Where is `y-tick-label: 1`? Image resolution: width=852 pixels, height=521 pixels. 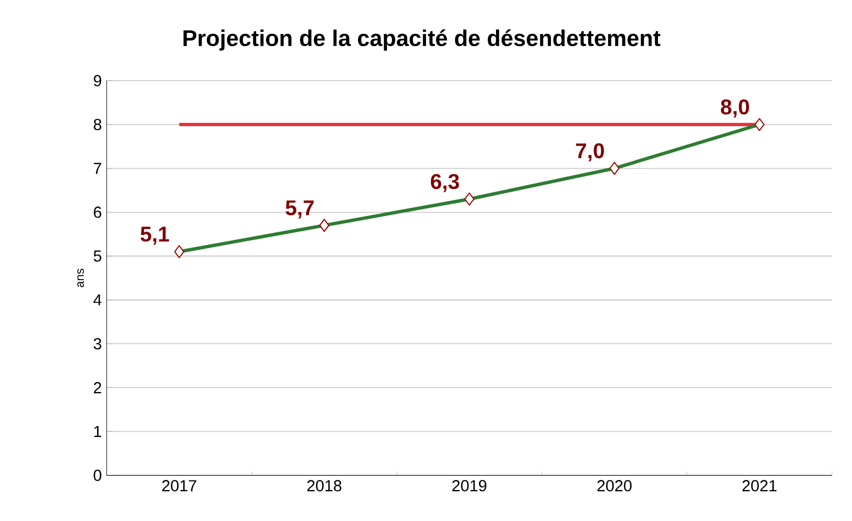
y-tick-label: 1 is located at coordinates (98, 431).